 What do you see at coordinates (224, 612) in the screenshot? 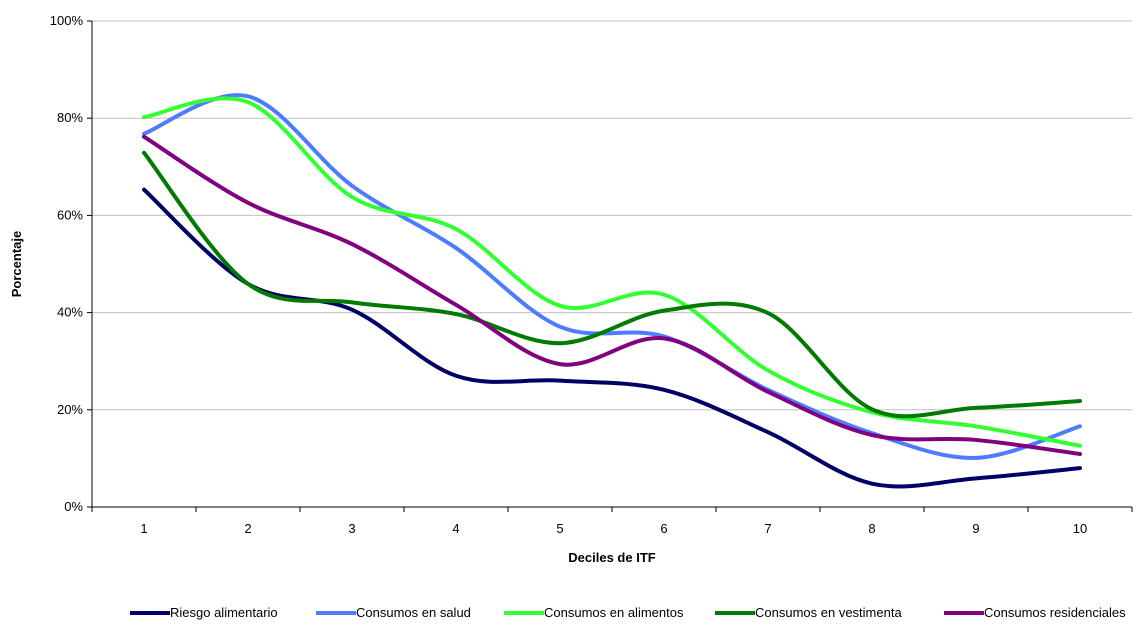
I see `legend-label: Riesgo alimentario` at bounding box center [224, 612].